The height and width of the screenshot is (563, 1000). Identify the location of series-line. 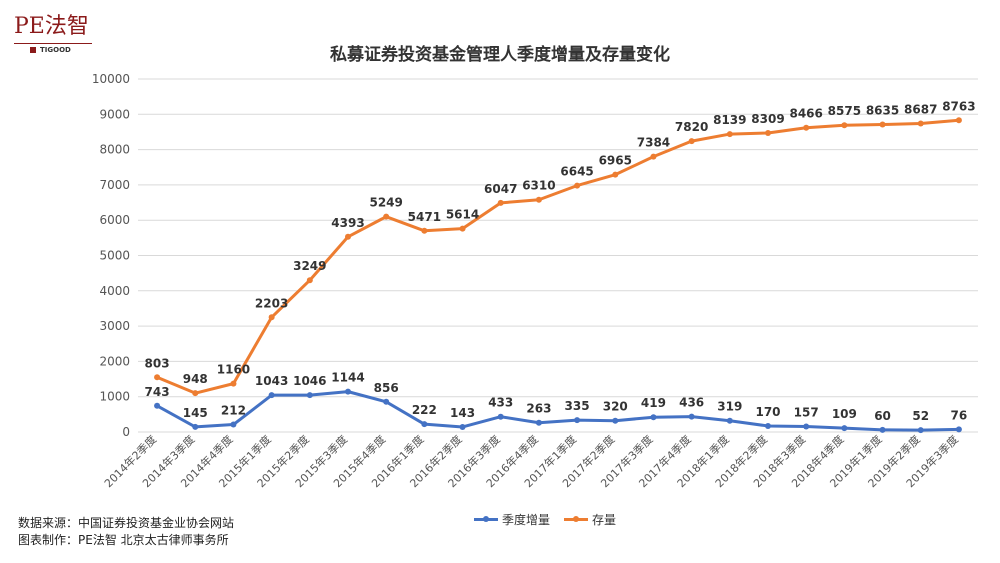
(558, 411).